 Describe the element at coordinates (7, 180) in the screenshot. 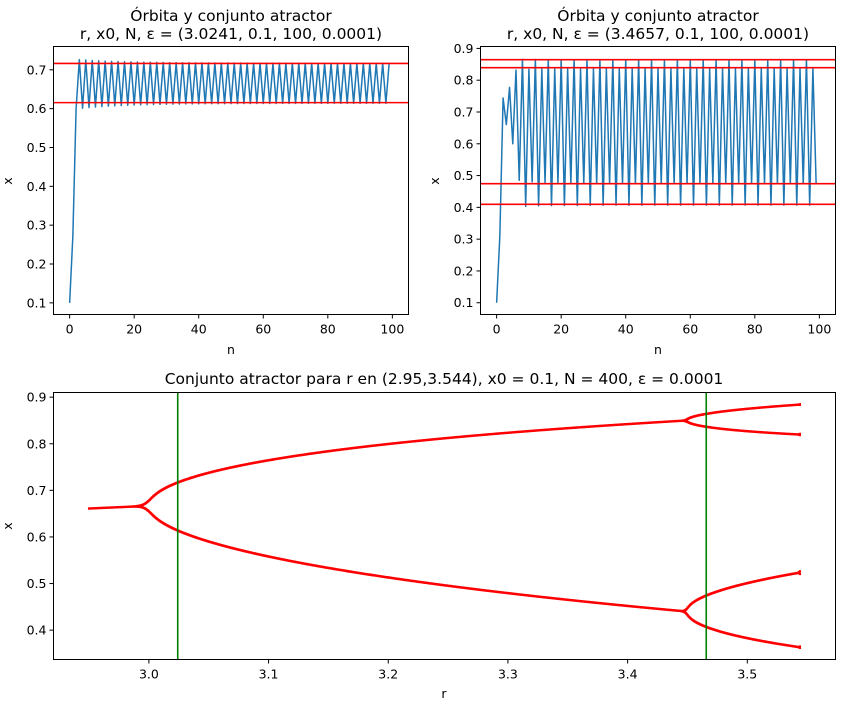

I see `chart1-ylabel: x` at that location.